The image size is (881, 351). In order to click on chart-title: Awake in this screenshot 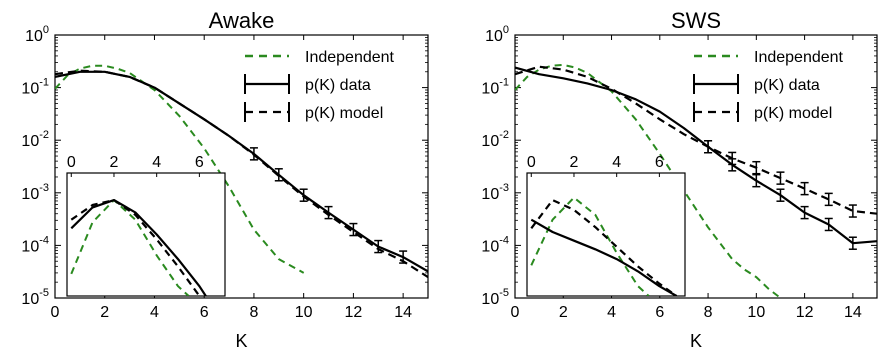, I will do `click(242, 20)`.